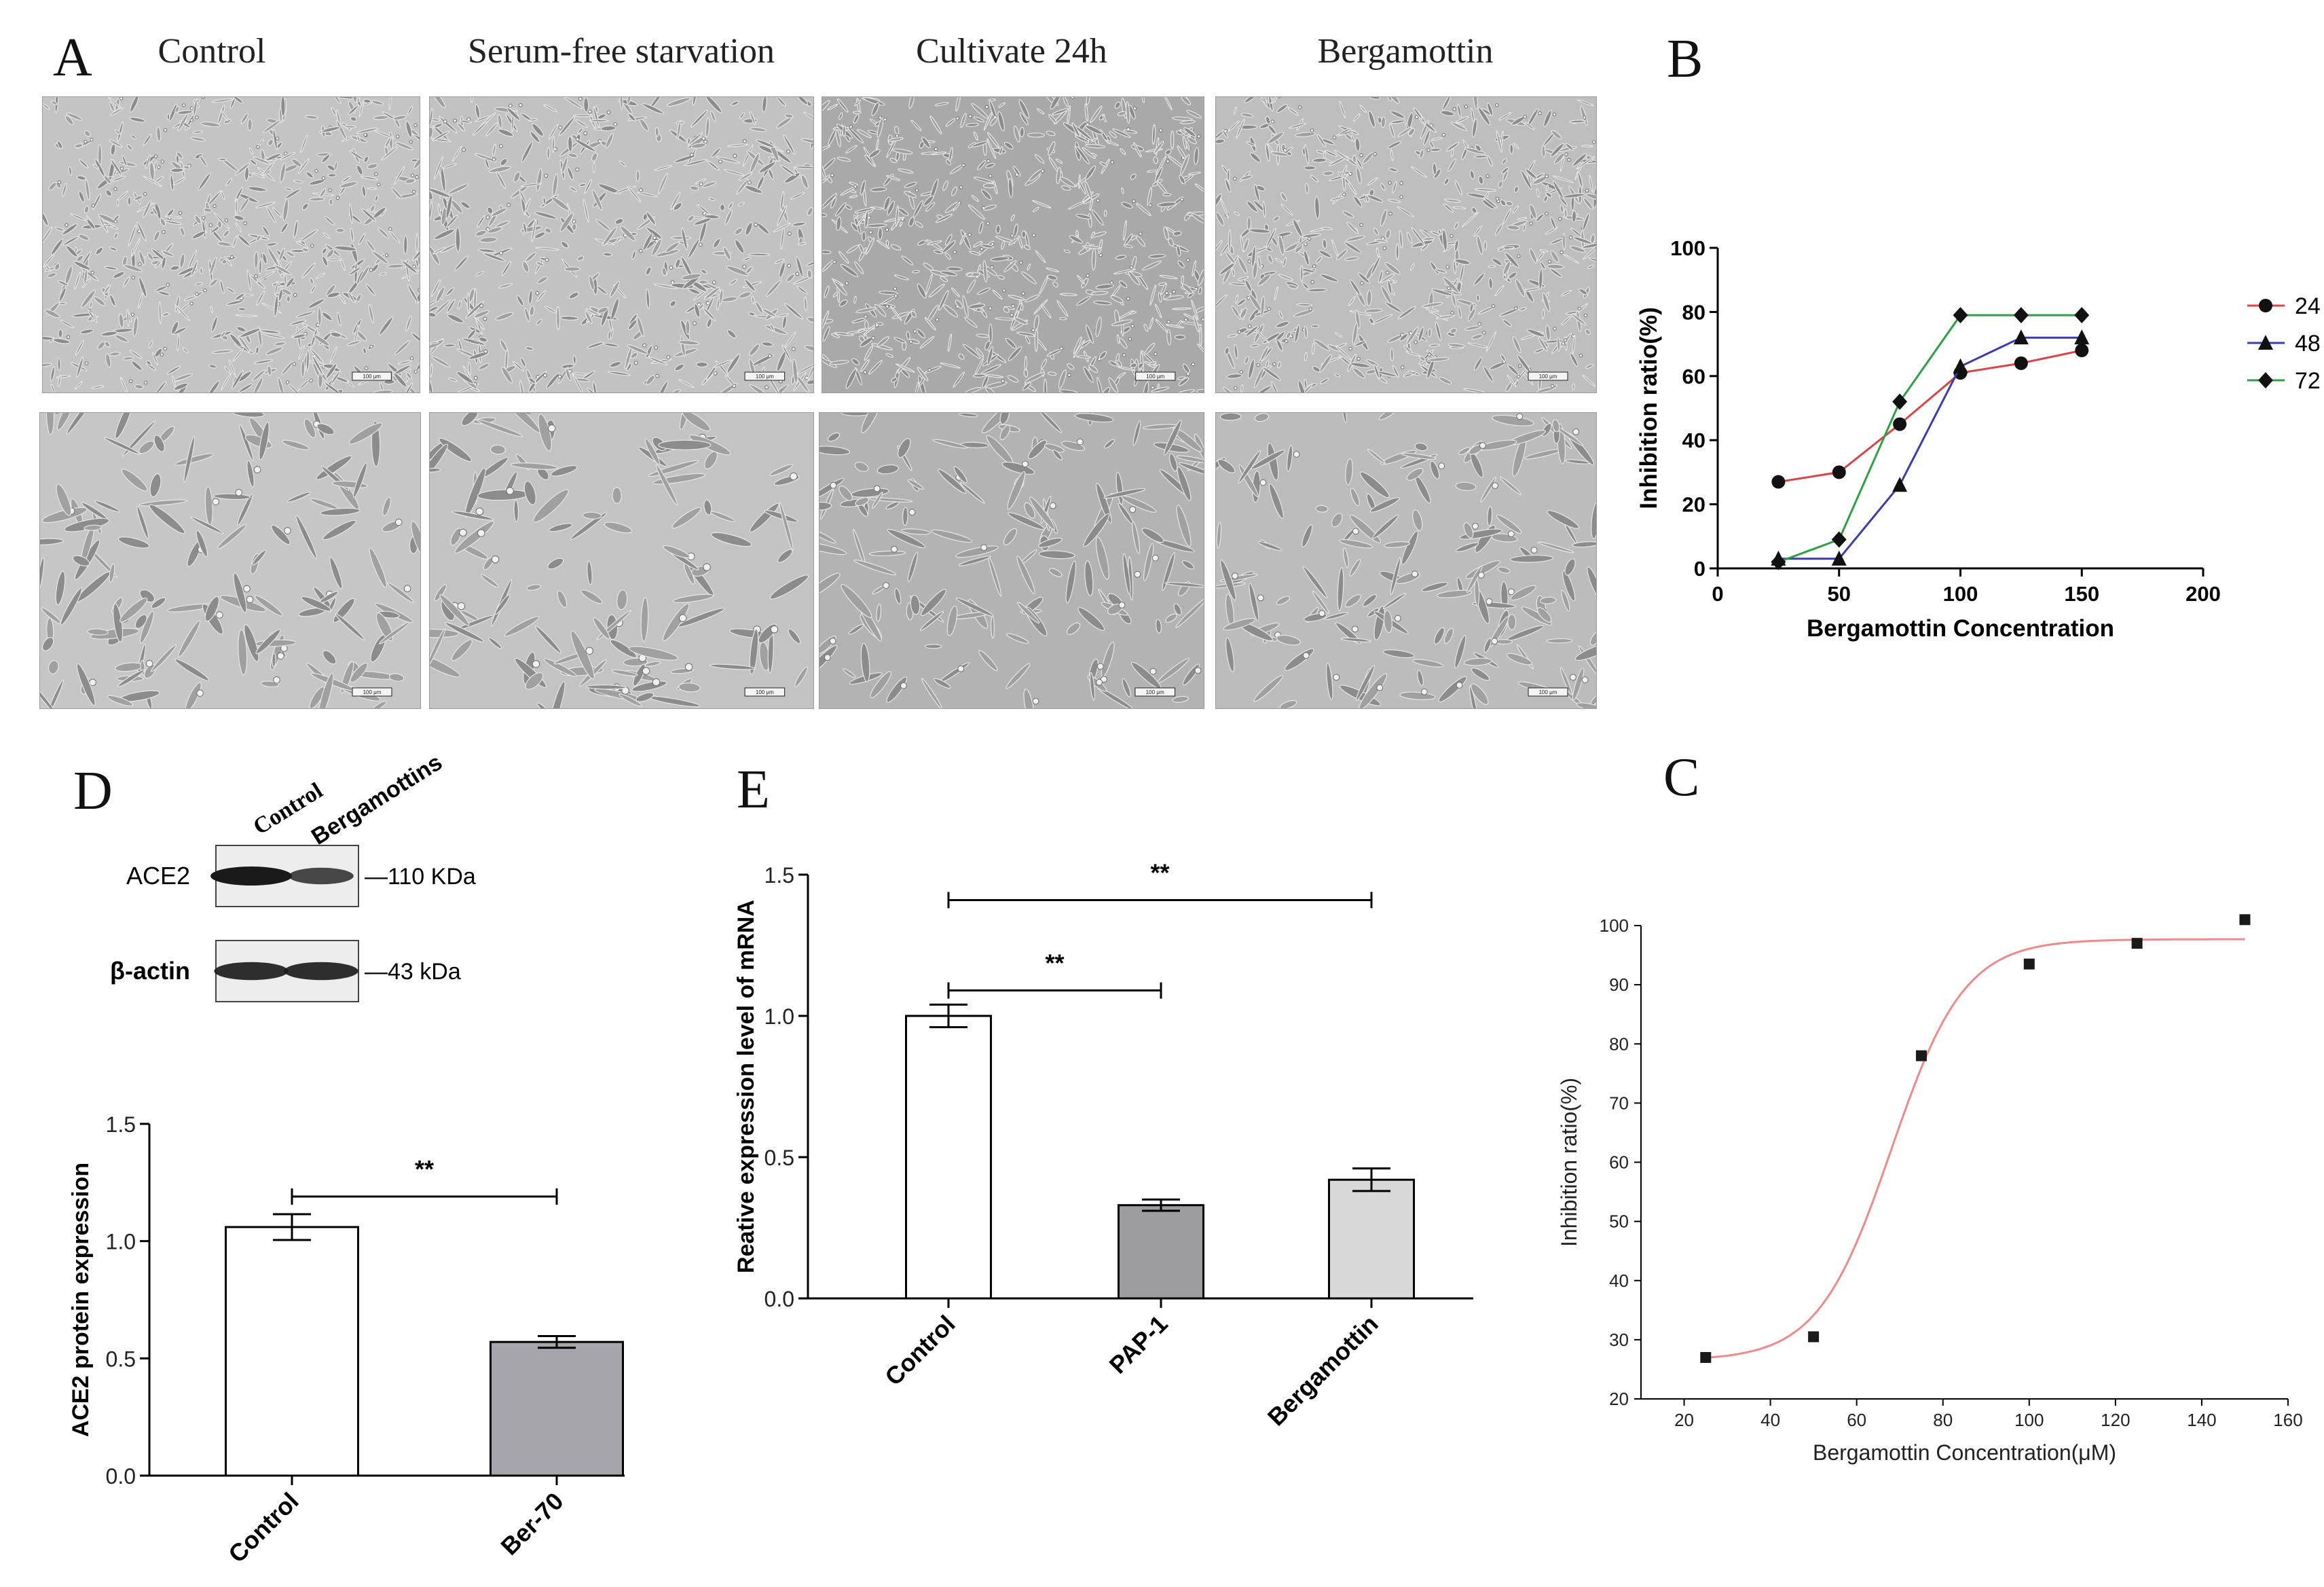 The image size is (2324, 1587). Describe the element at coordinates (1814, 1337) in the screenshot. I see `data-point` at that location.